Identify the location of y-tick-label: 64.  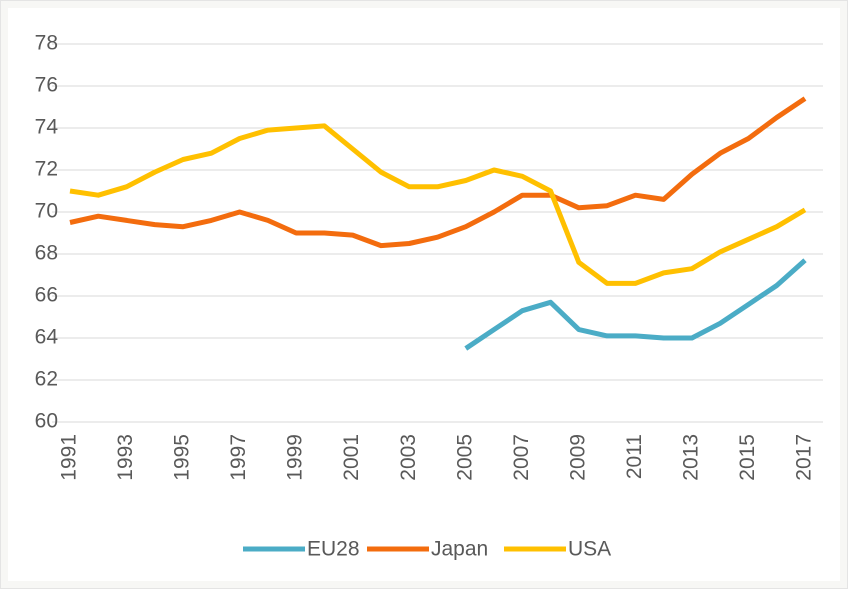
(47, 337).